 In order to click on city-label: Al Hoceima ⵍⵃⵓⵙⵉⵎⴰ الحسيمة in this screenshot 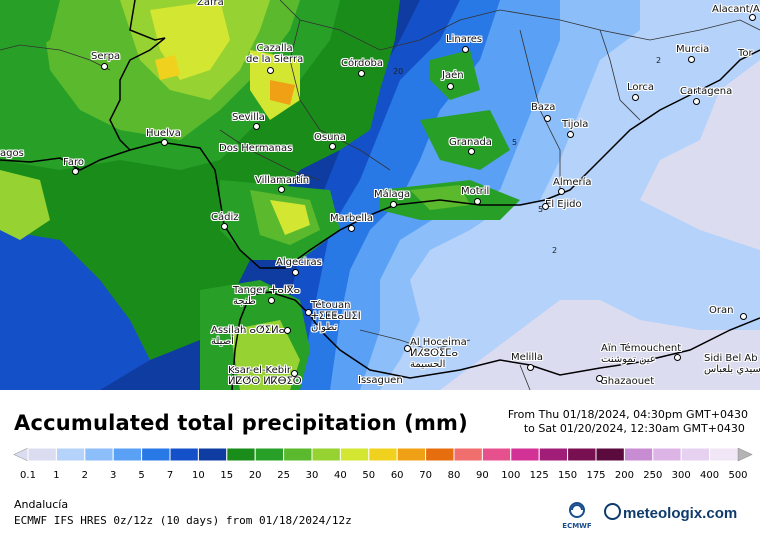, I will do `click(438, 353)`.